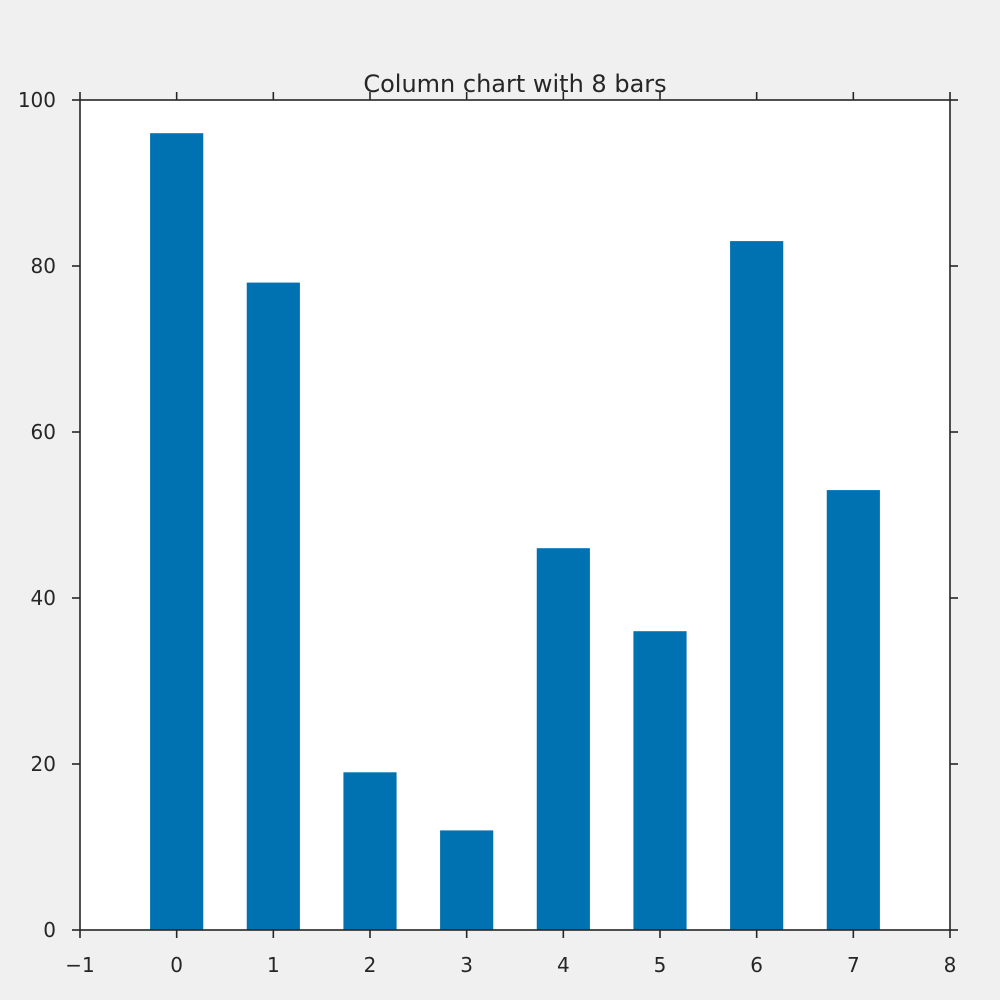  What do you see at coordinates (563, 965) in the screenshot?
I see `x-tick-label: 4` at bounding box center [563, 965].